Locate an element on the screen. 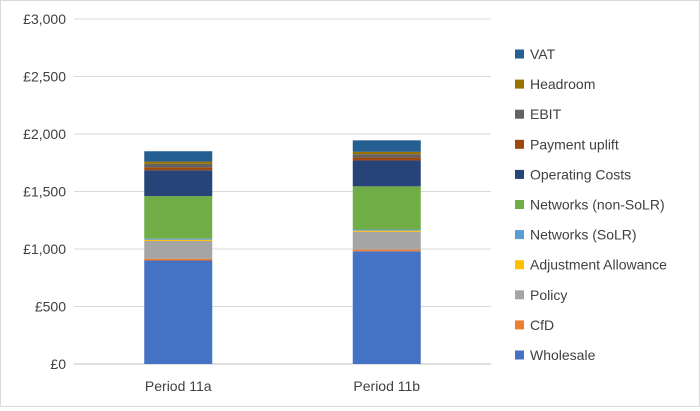  x-tick-label: Period 11a is located at coordinates (178, 386).